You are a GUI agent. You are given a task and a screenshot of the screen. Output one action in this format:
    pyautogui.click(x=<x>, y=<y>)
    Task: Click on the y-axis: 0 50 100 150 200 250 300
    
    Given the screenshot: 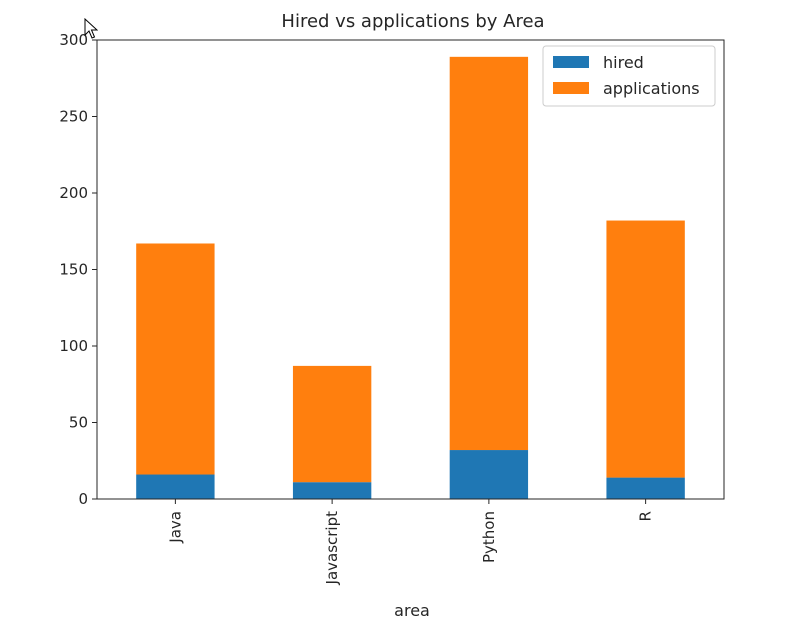 What is the action you would take?
    pyautogui.click(x=78, y=269)
    